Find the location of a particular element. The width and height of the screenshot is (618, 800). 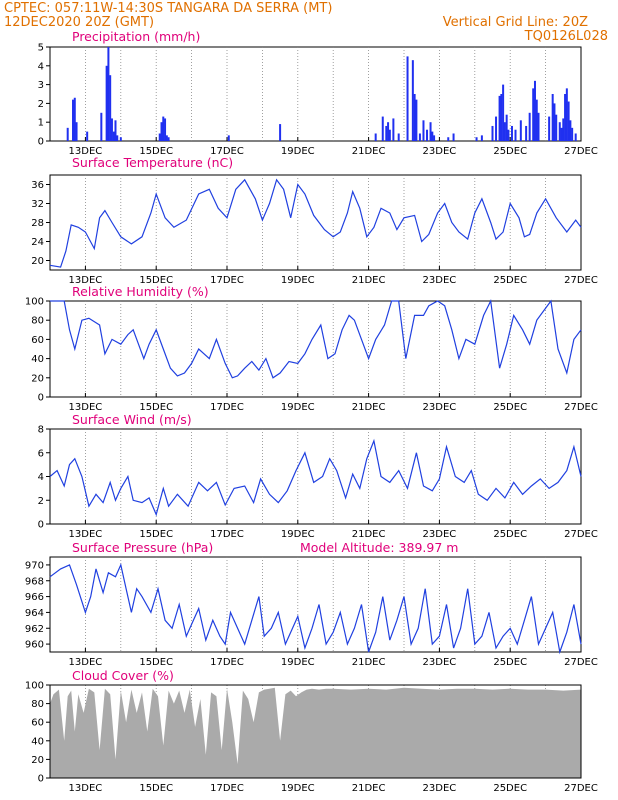

cloud-ytick-label: 0 is located at coordinates (41, 779).